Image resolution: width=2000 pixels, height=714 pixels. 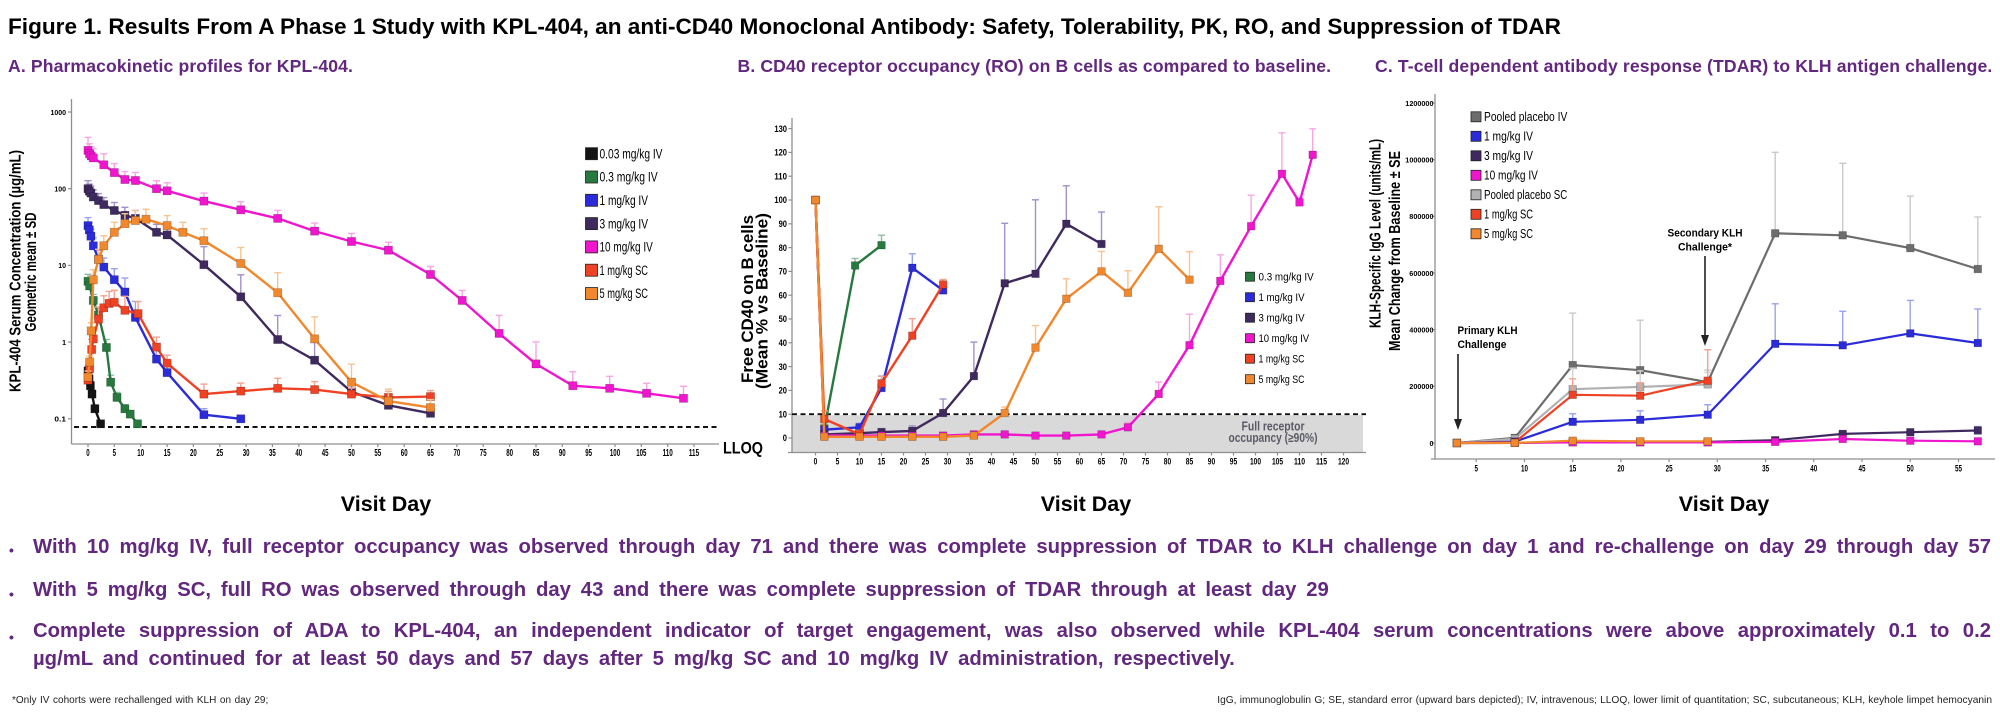 I want to click on svg-text: 600000, so click(x=1421, y=273).